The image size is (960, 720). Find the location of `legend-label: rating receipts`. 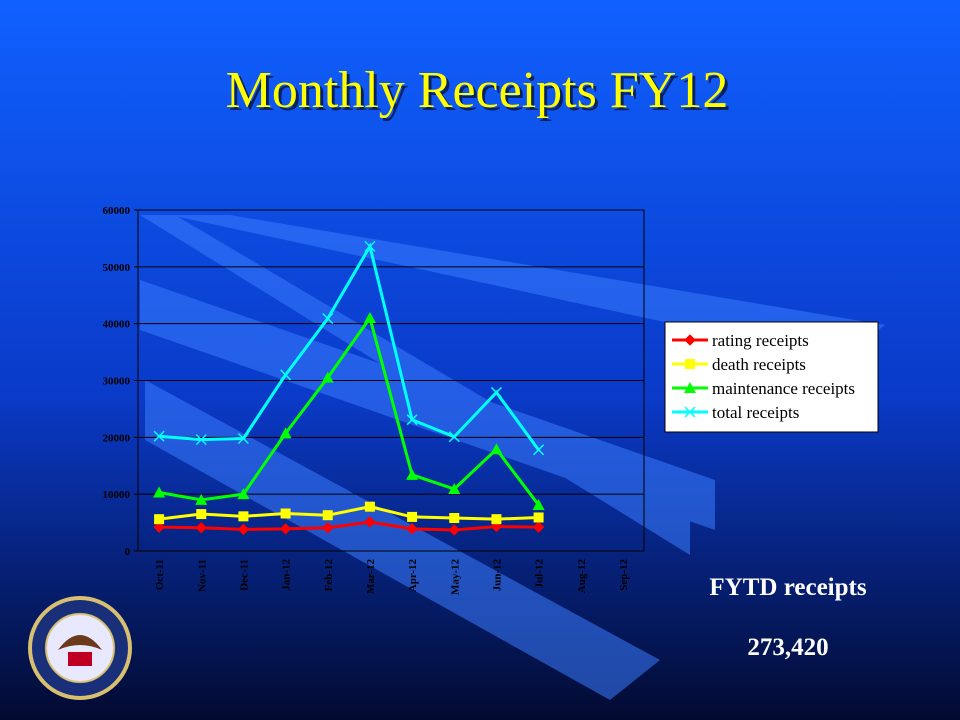

legend-label: rating receipts is located at coordinates (760, 340).